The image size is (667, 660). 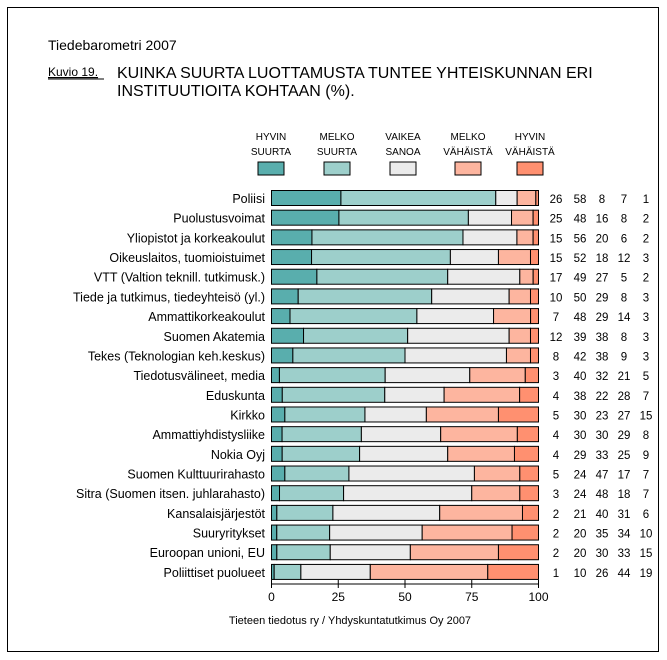 I want to click on bar-row: Kansalaisjärjestöt 2 21 40 31 6, so click(x=408, y=512).